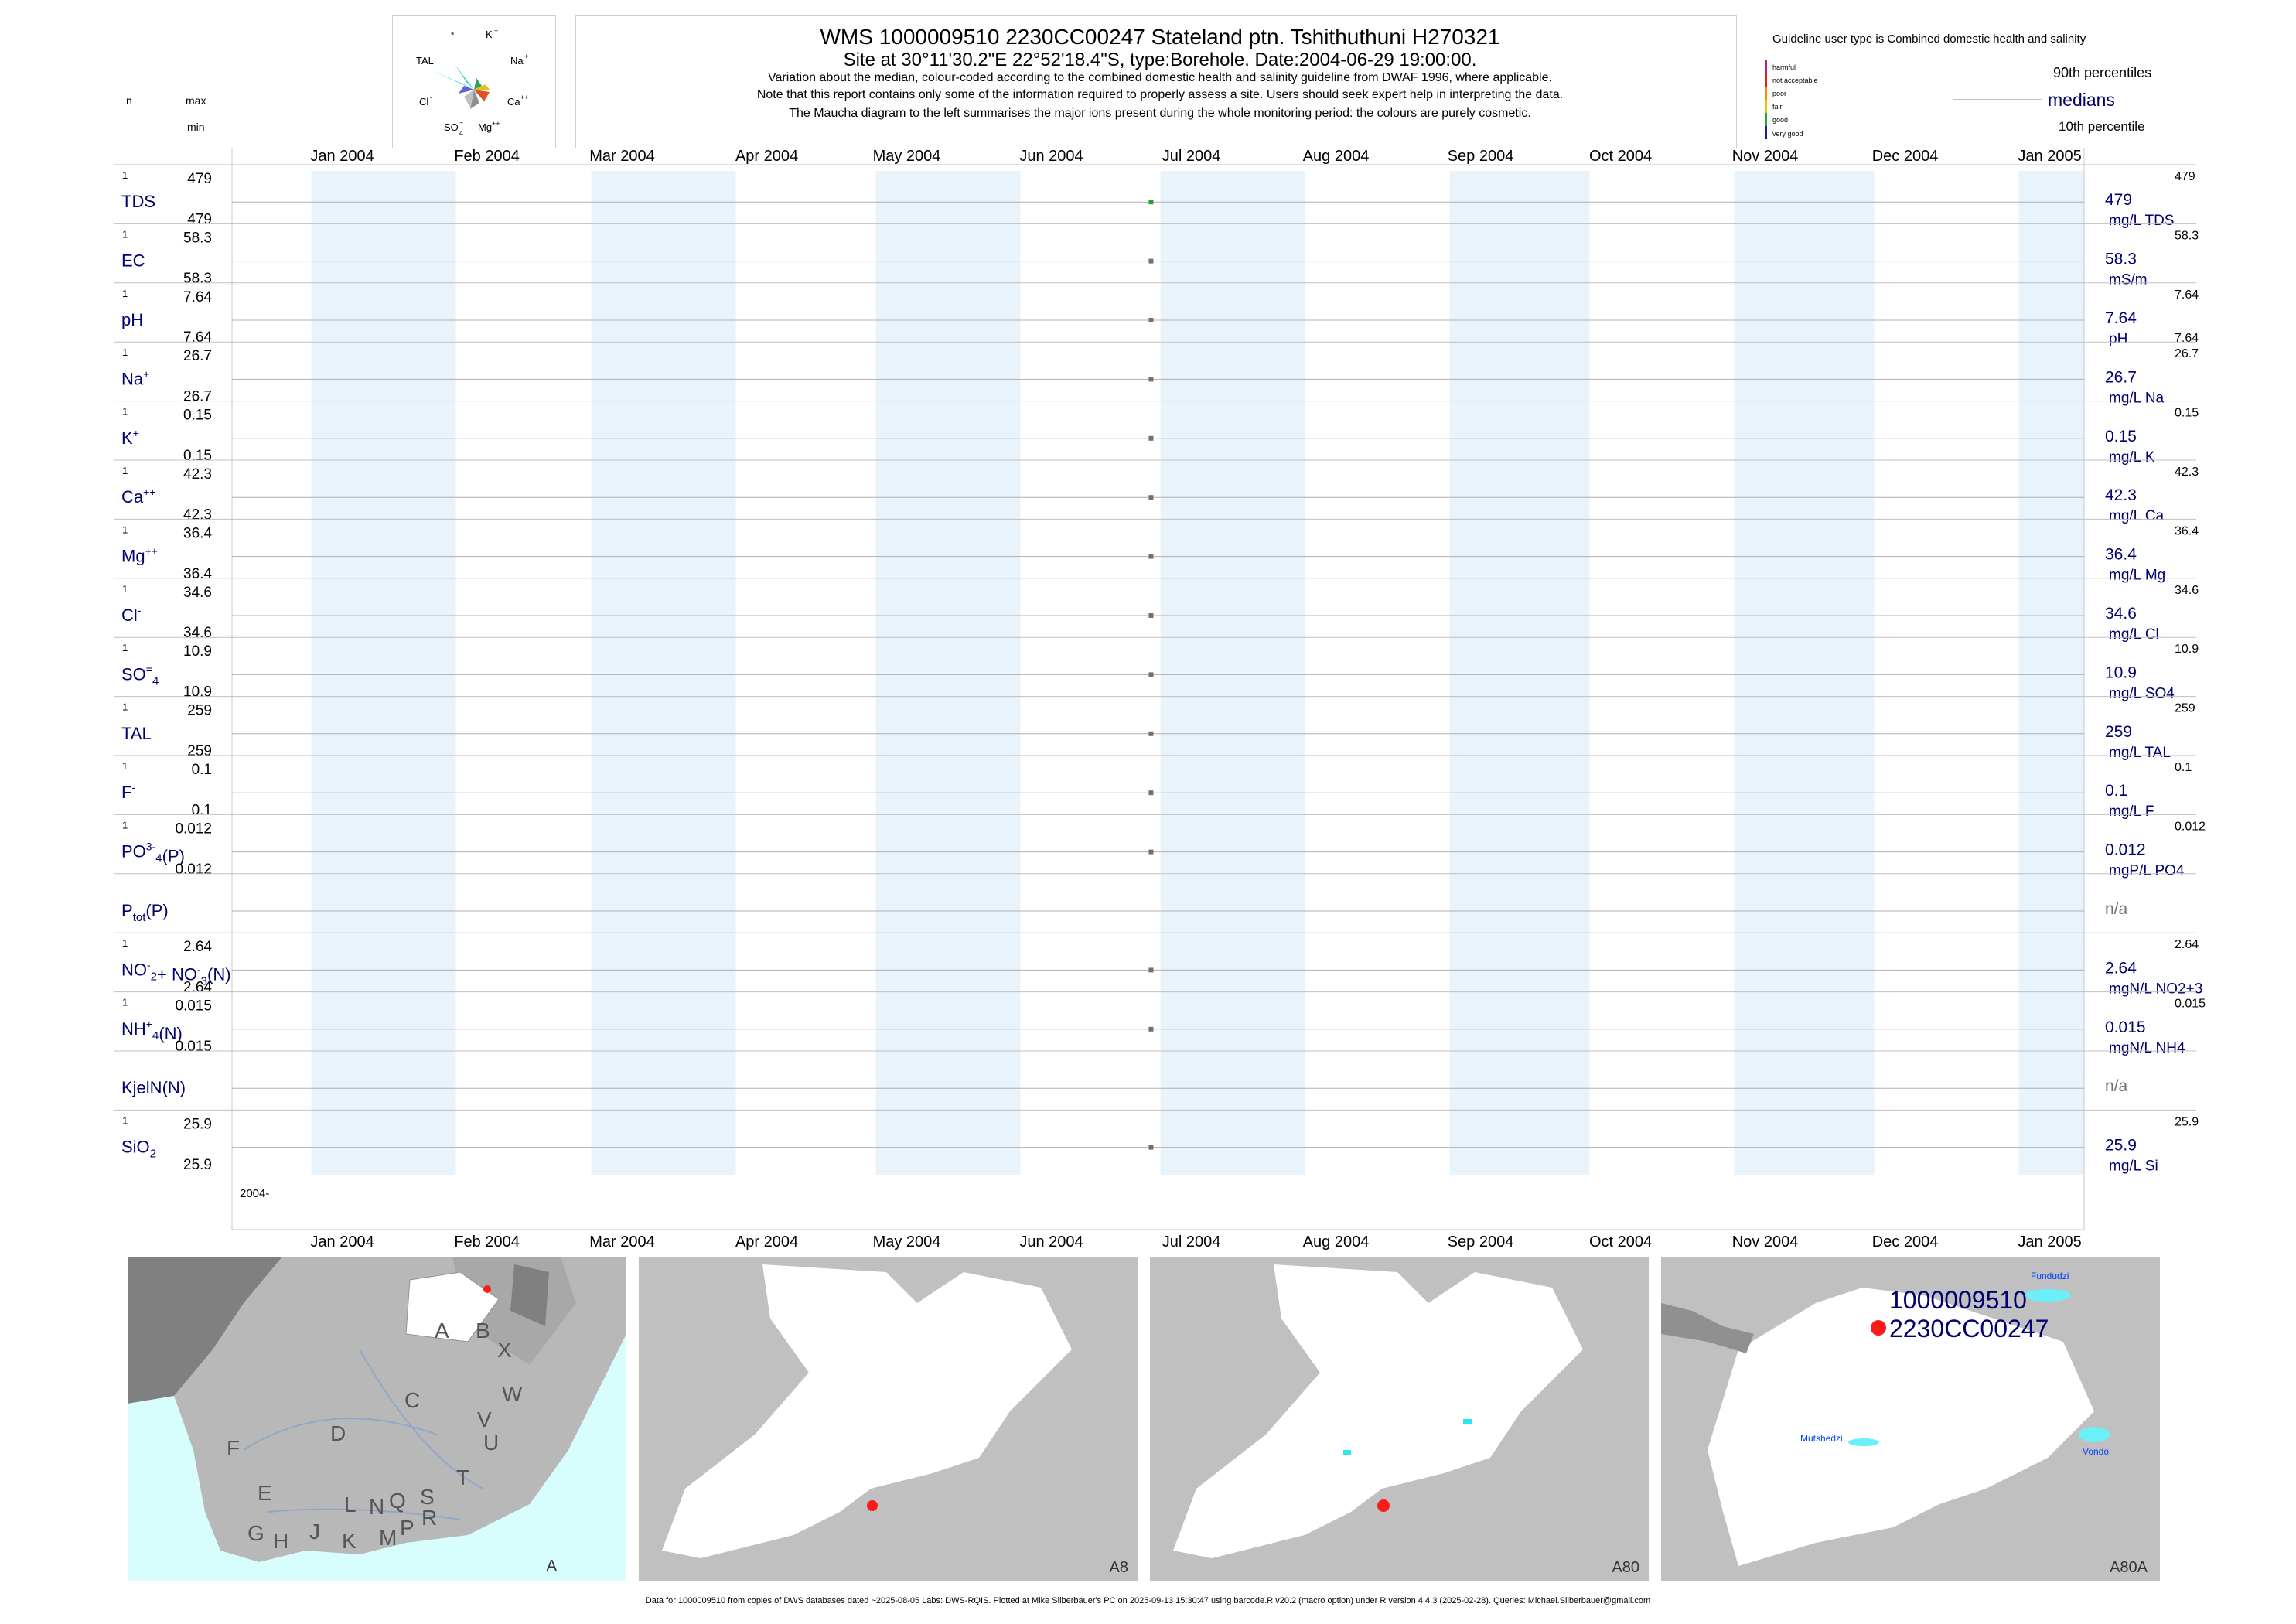 This screenshot has height=1624, width=2296. What do you see at coordinates (130, 437) in the screenshot?
I see `variable-label: K+` at bounding box center [130, 437].